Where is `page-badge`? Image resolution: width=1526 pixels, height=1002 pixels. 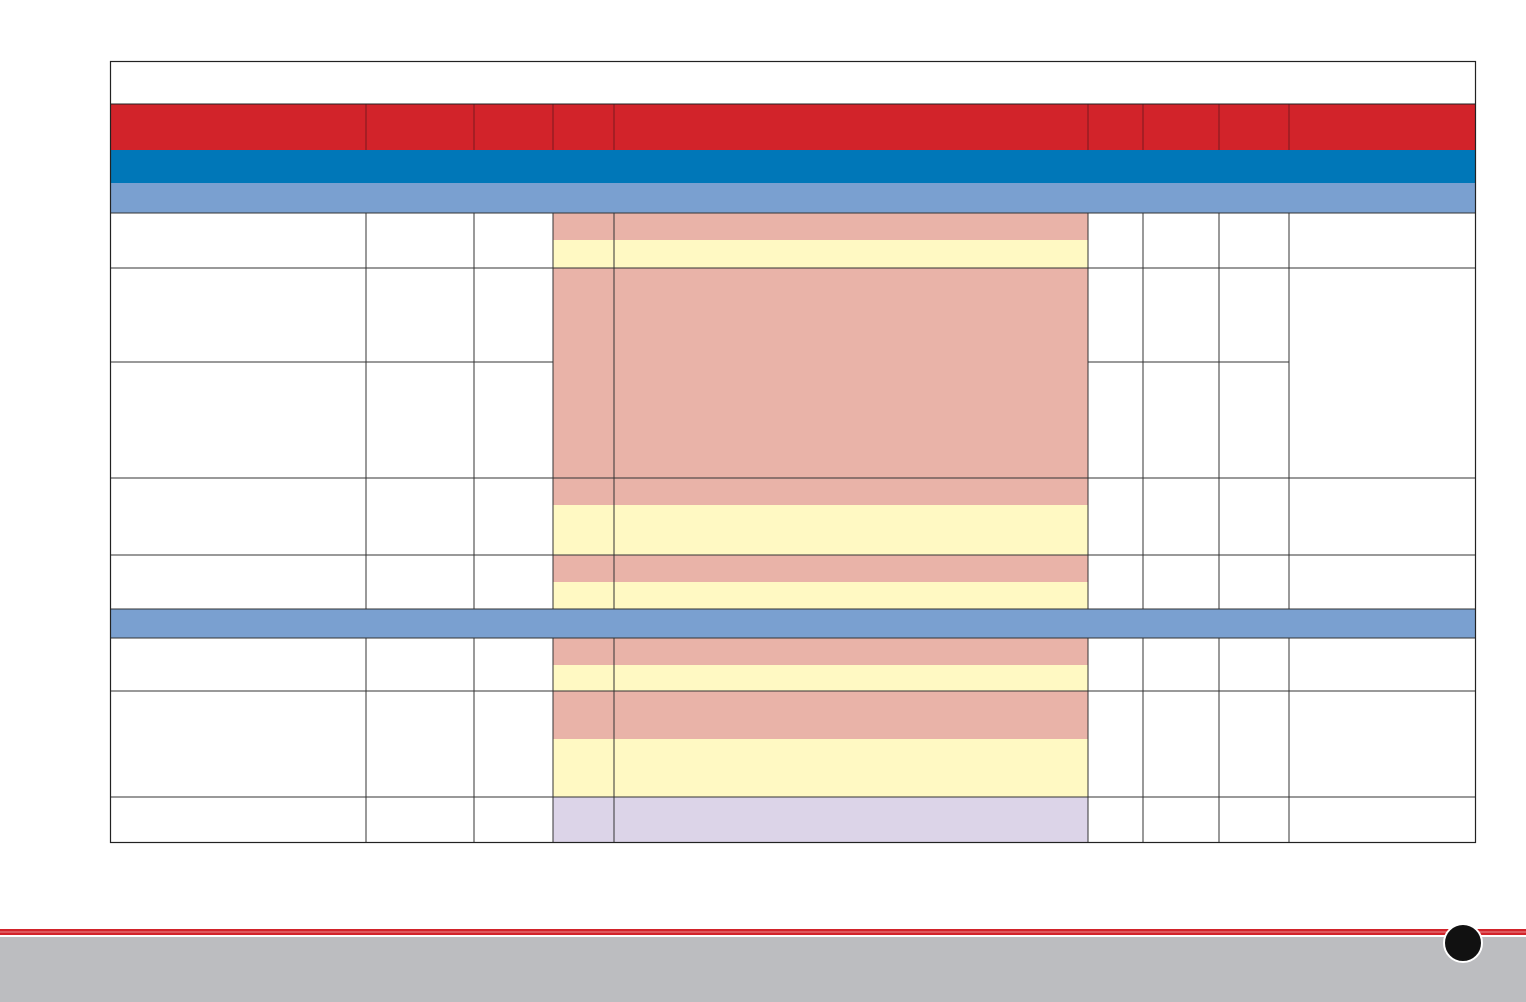
page-badge is located at coordinates (1463, 943).